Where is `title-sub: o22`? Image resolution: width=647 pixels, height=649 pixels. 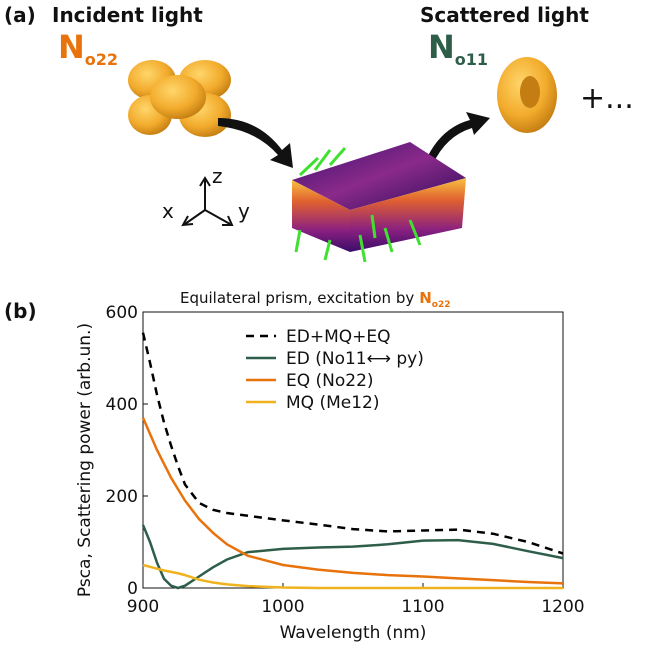 title-sub: o22 is located at coordinates (441, 305).